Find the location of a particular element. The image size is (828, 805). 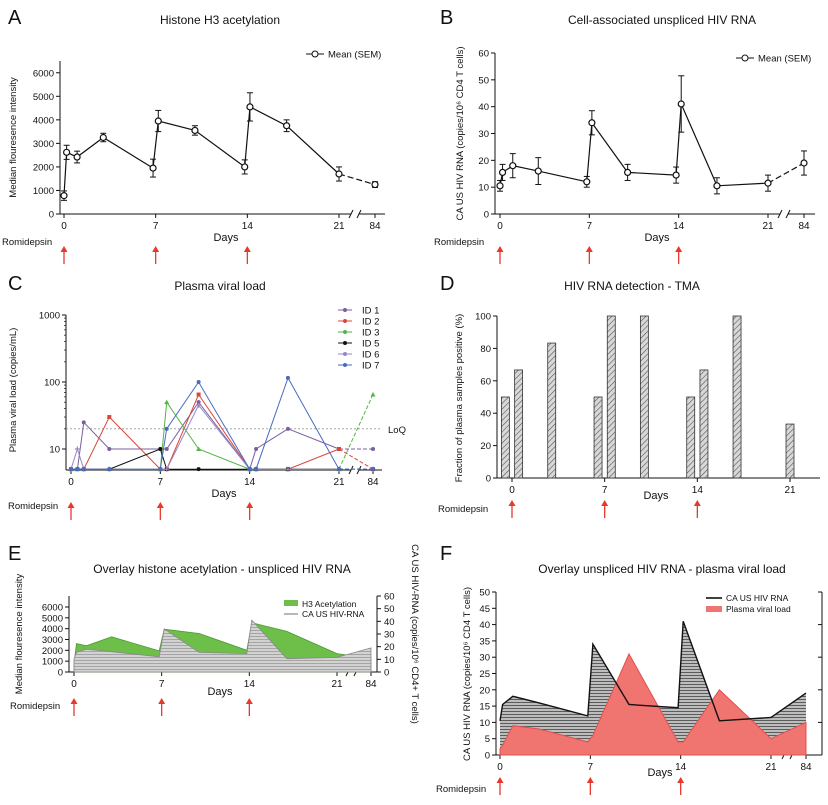

overlay-e-x-tick-label: 7 is located at coordinates (162, 684).